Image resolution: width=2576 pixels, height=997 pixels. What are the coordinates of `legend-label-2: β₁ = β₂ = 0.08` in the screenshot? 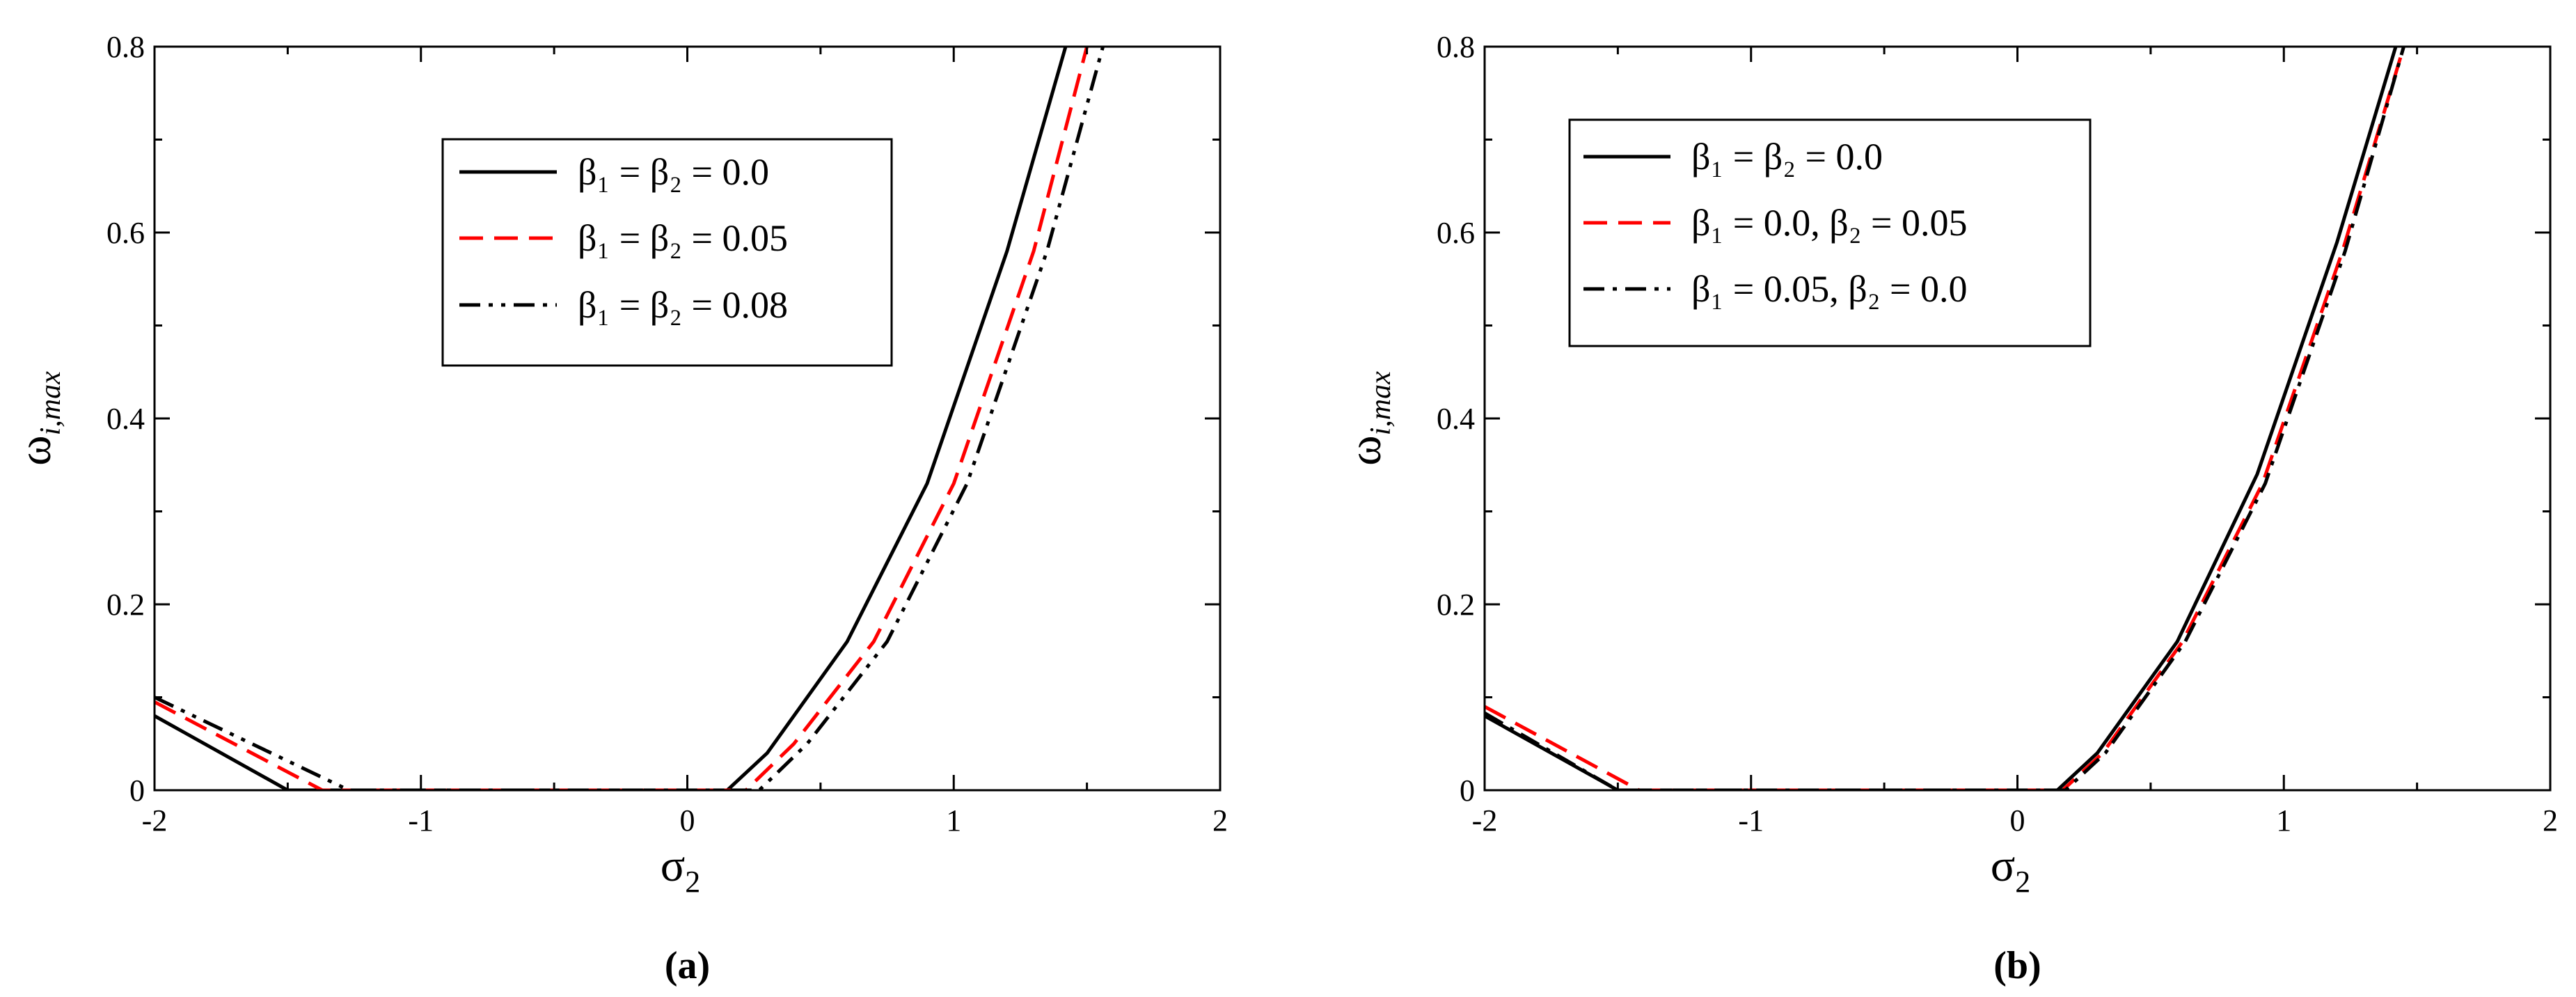 It's located at (683, 305).